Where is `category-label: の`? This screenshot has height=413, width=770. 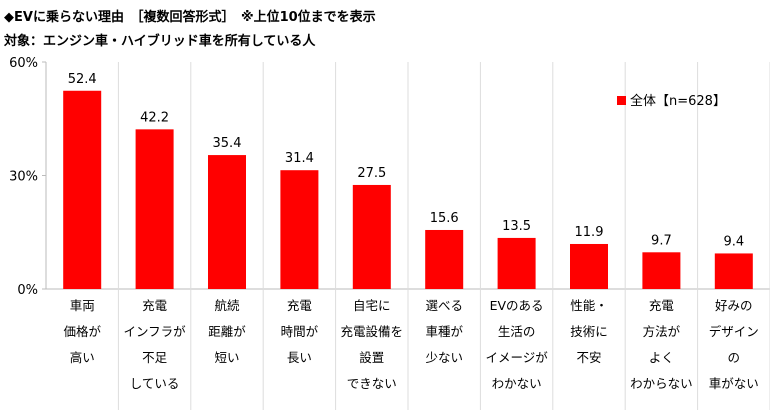
category-label: の is located at coordinates (734, 357).